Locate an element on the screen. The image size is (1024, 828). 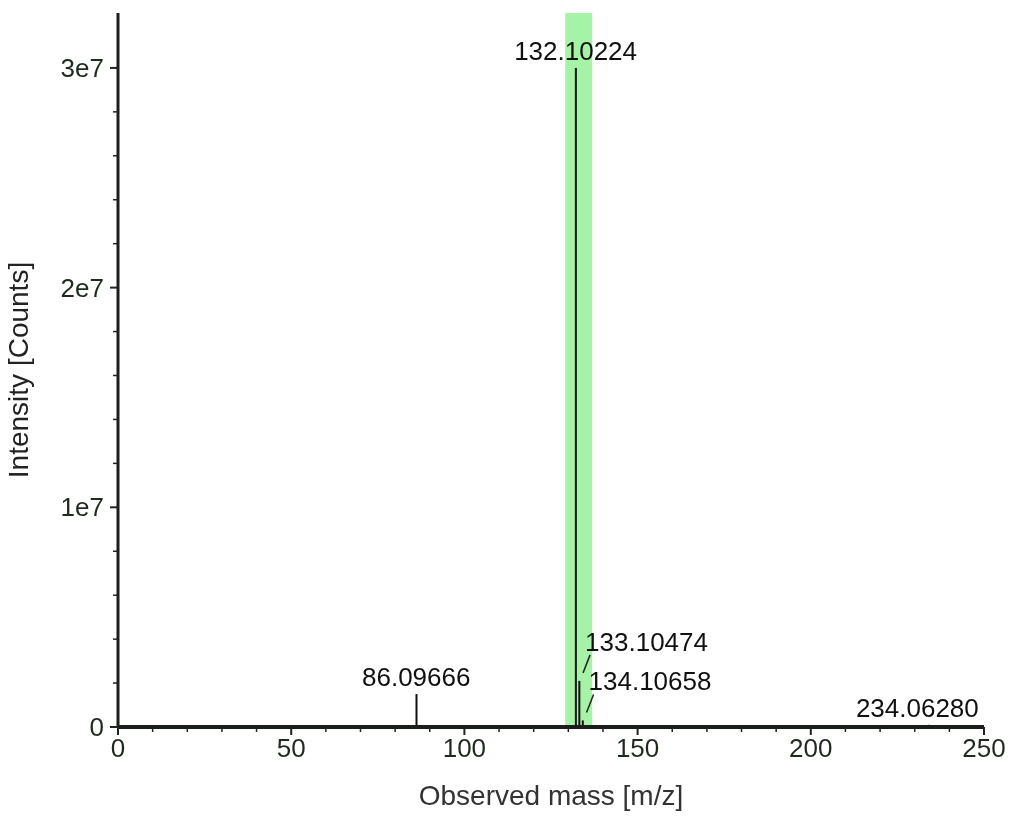
annotation: 86.09666 is located at coordinates (416, 677).